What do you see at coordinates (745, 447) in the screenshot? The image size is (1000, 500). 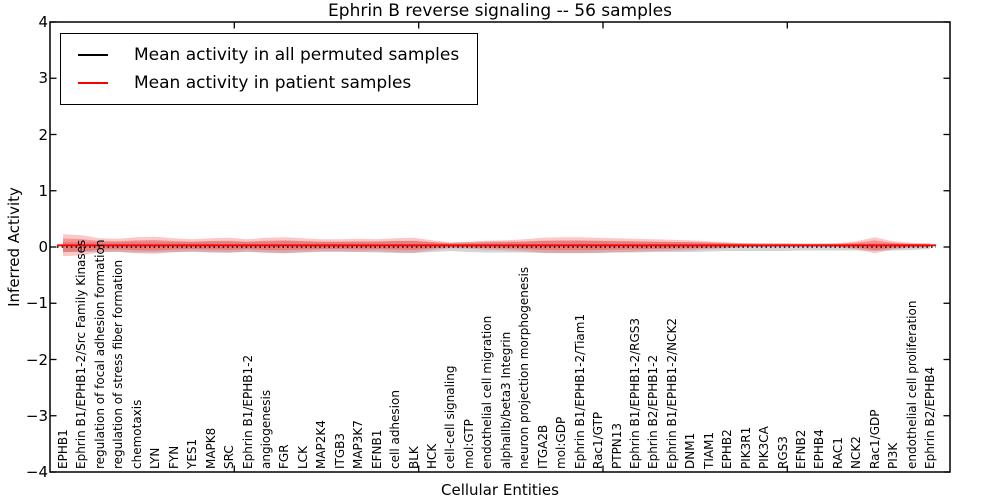 I see `x-category-label: PIK3R1` at bounding box center [745, 447].